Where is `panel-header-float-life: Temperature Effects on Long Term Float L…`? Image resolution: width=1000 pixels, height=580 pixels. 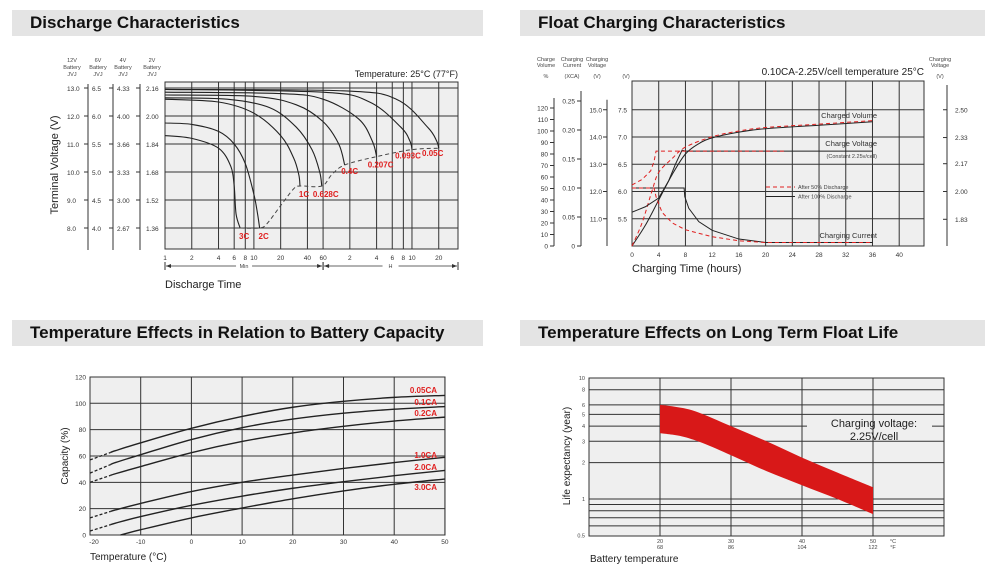 panel-header-float-life: Temperature Effects on Long Term Float L… is located at coordinates (752, 333).